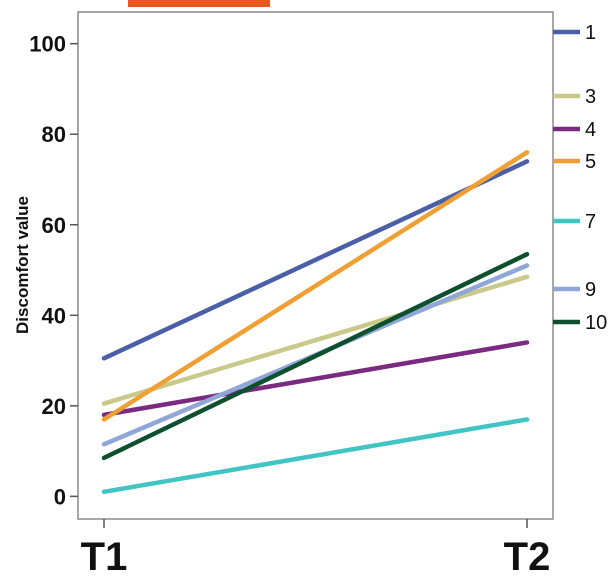 The width and height of the screenshot is (615, 576). Describe the element at coordinates (54, 225) in the screenshot. I see `y-tick-label: 60` at that location.